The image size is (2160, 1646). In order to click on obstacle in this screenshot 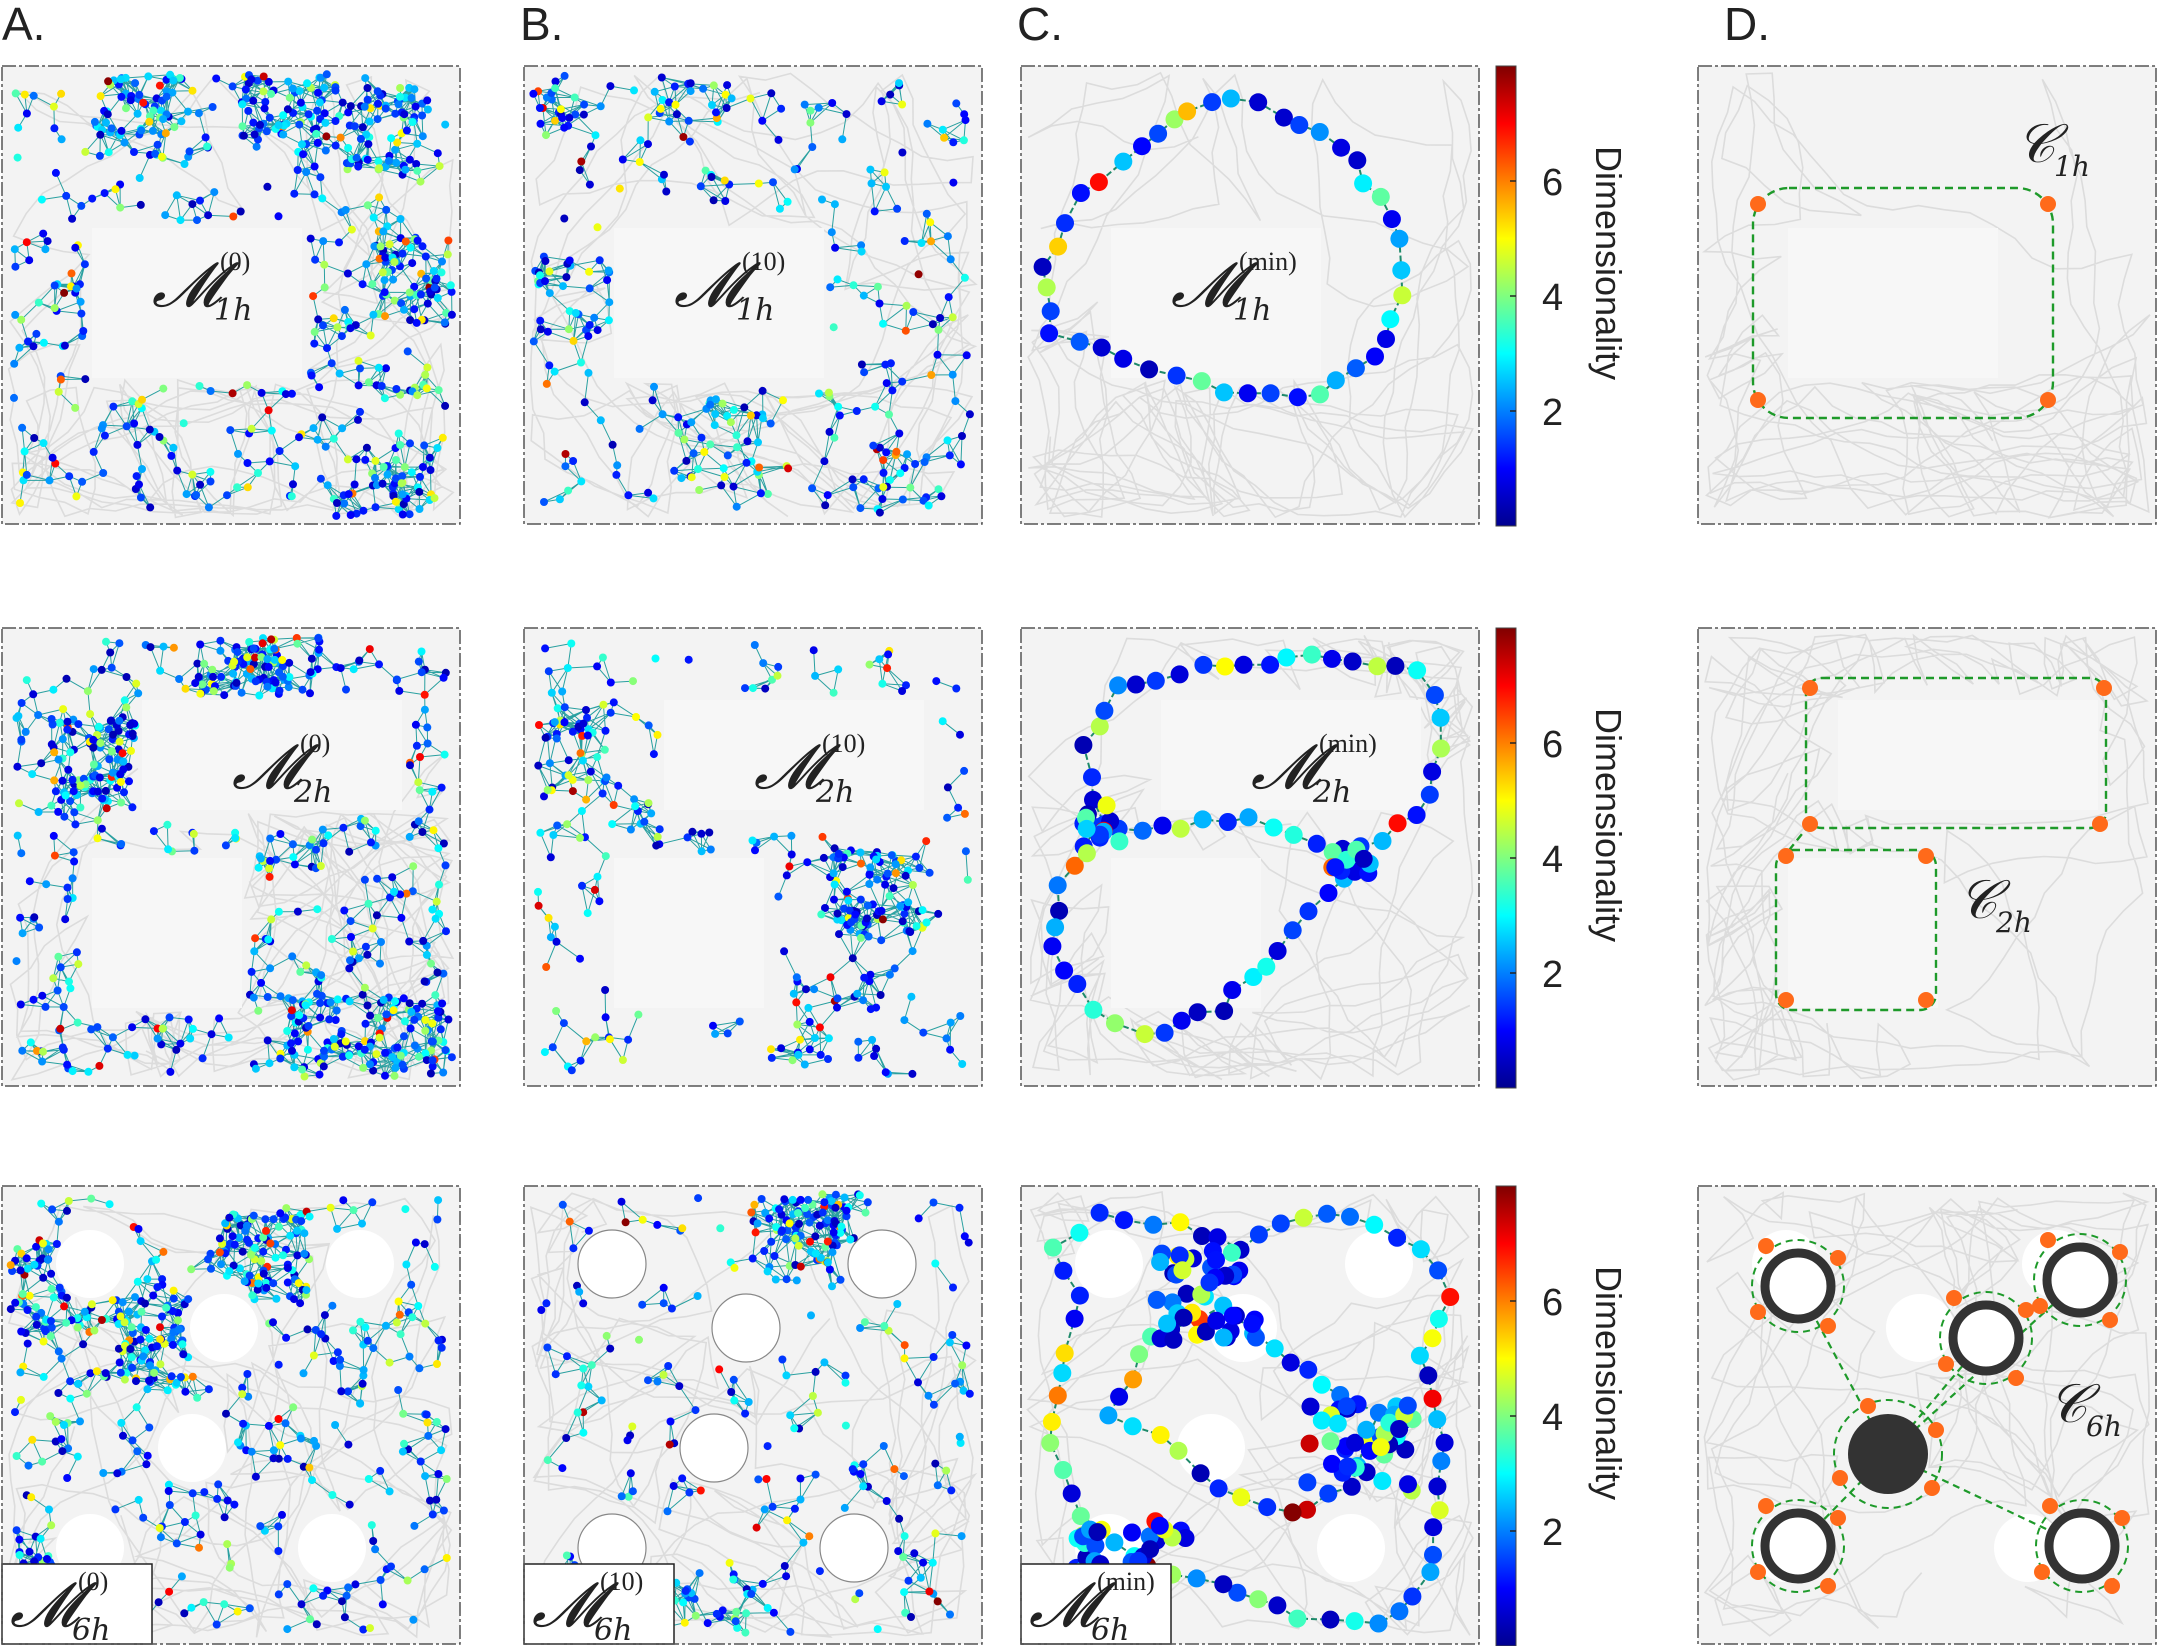, I will do `click(714, 1448)`.